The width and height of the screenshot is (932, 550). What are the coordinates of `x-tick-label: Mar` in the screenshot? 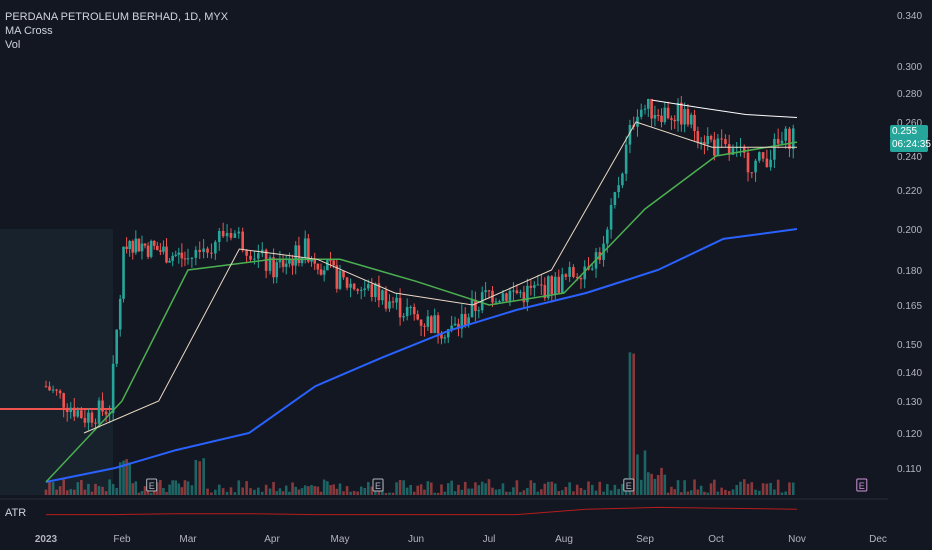 It's located at (188, 539).